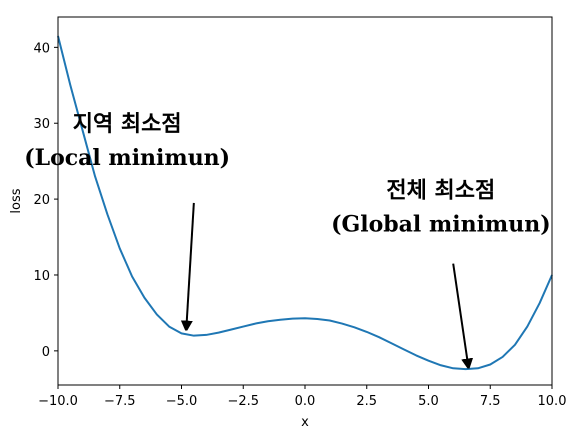 The image size is (569, 431). I want to click on x-axis: −10.0 −7.5 −5.0 −2.5 0.0 2.5 5.0 7.5 10.0, so click(302, 397).